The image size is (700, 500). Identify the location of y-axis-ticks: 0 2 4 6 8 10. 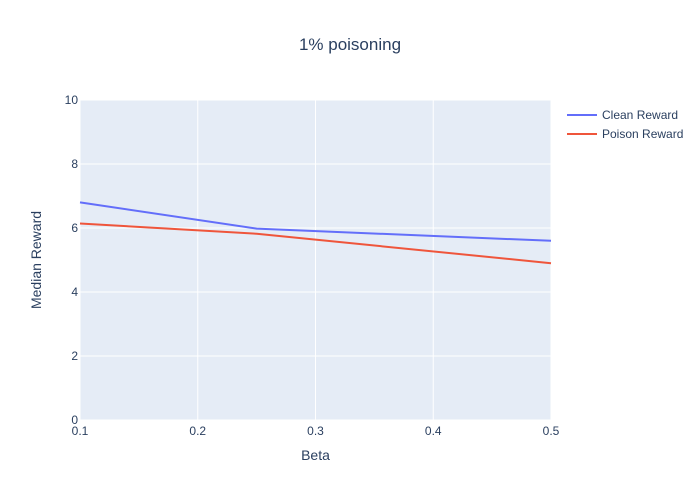
(72, 260).